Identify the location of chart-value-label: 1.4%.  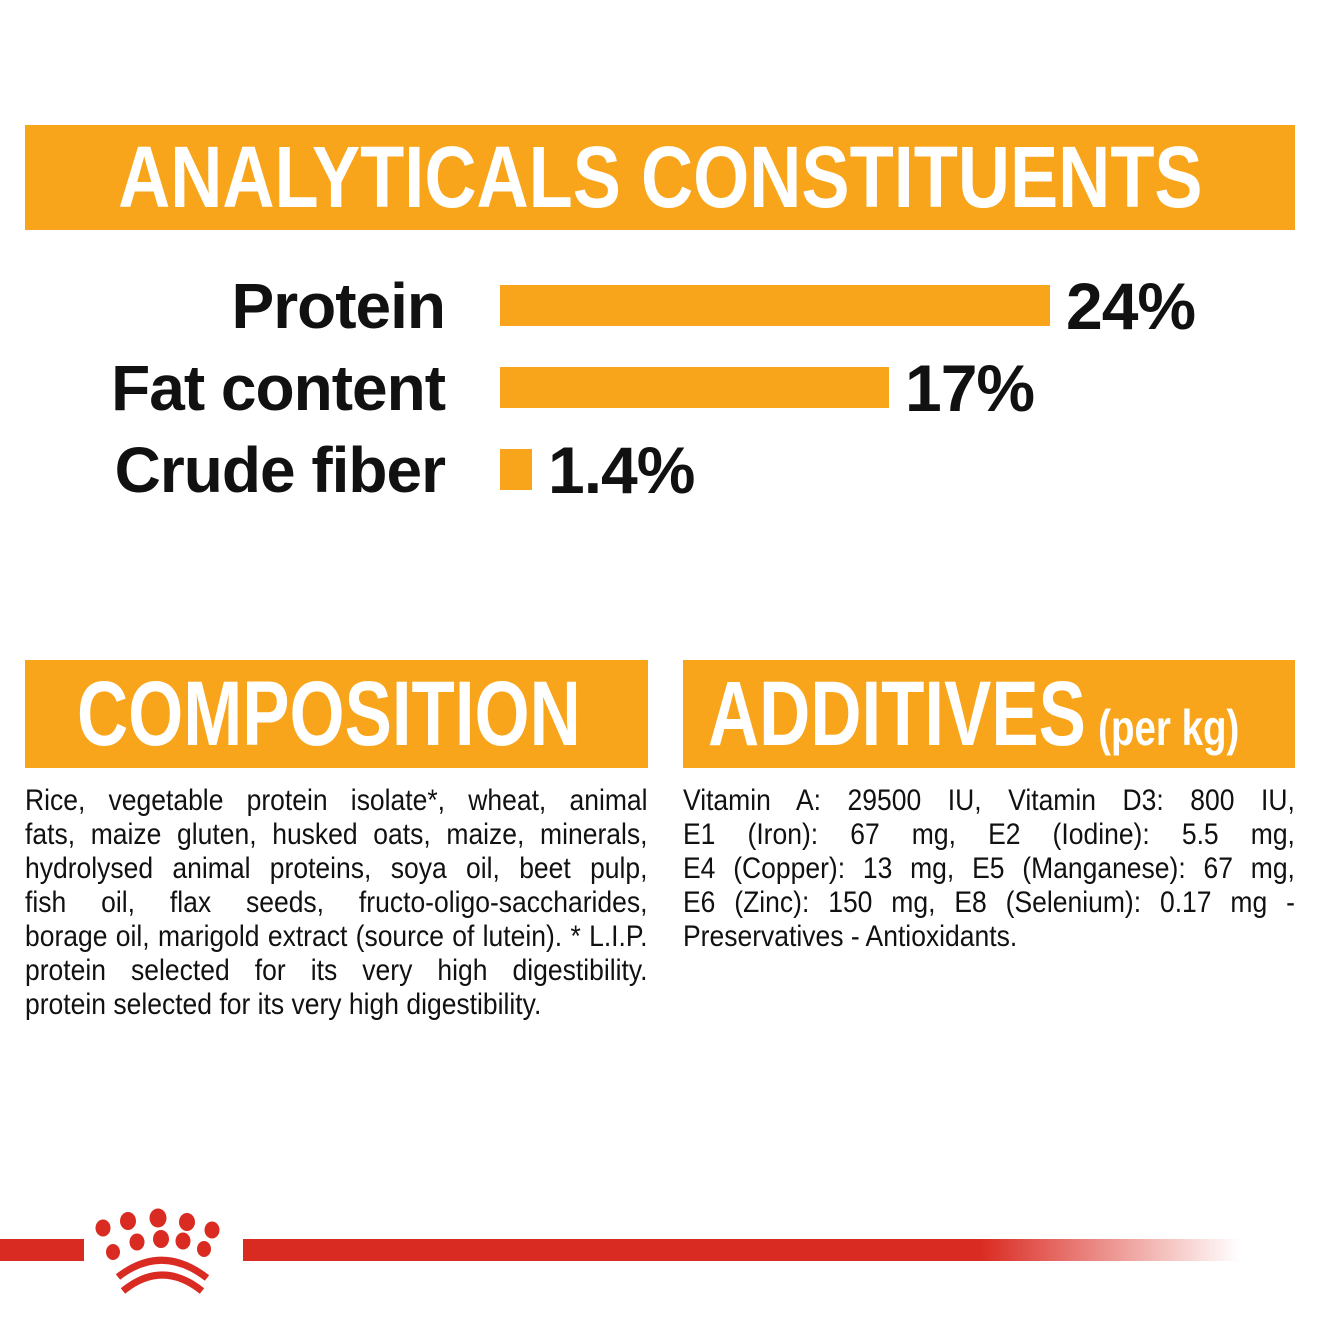
(621, 469).